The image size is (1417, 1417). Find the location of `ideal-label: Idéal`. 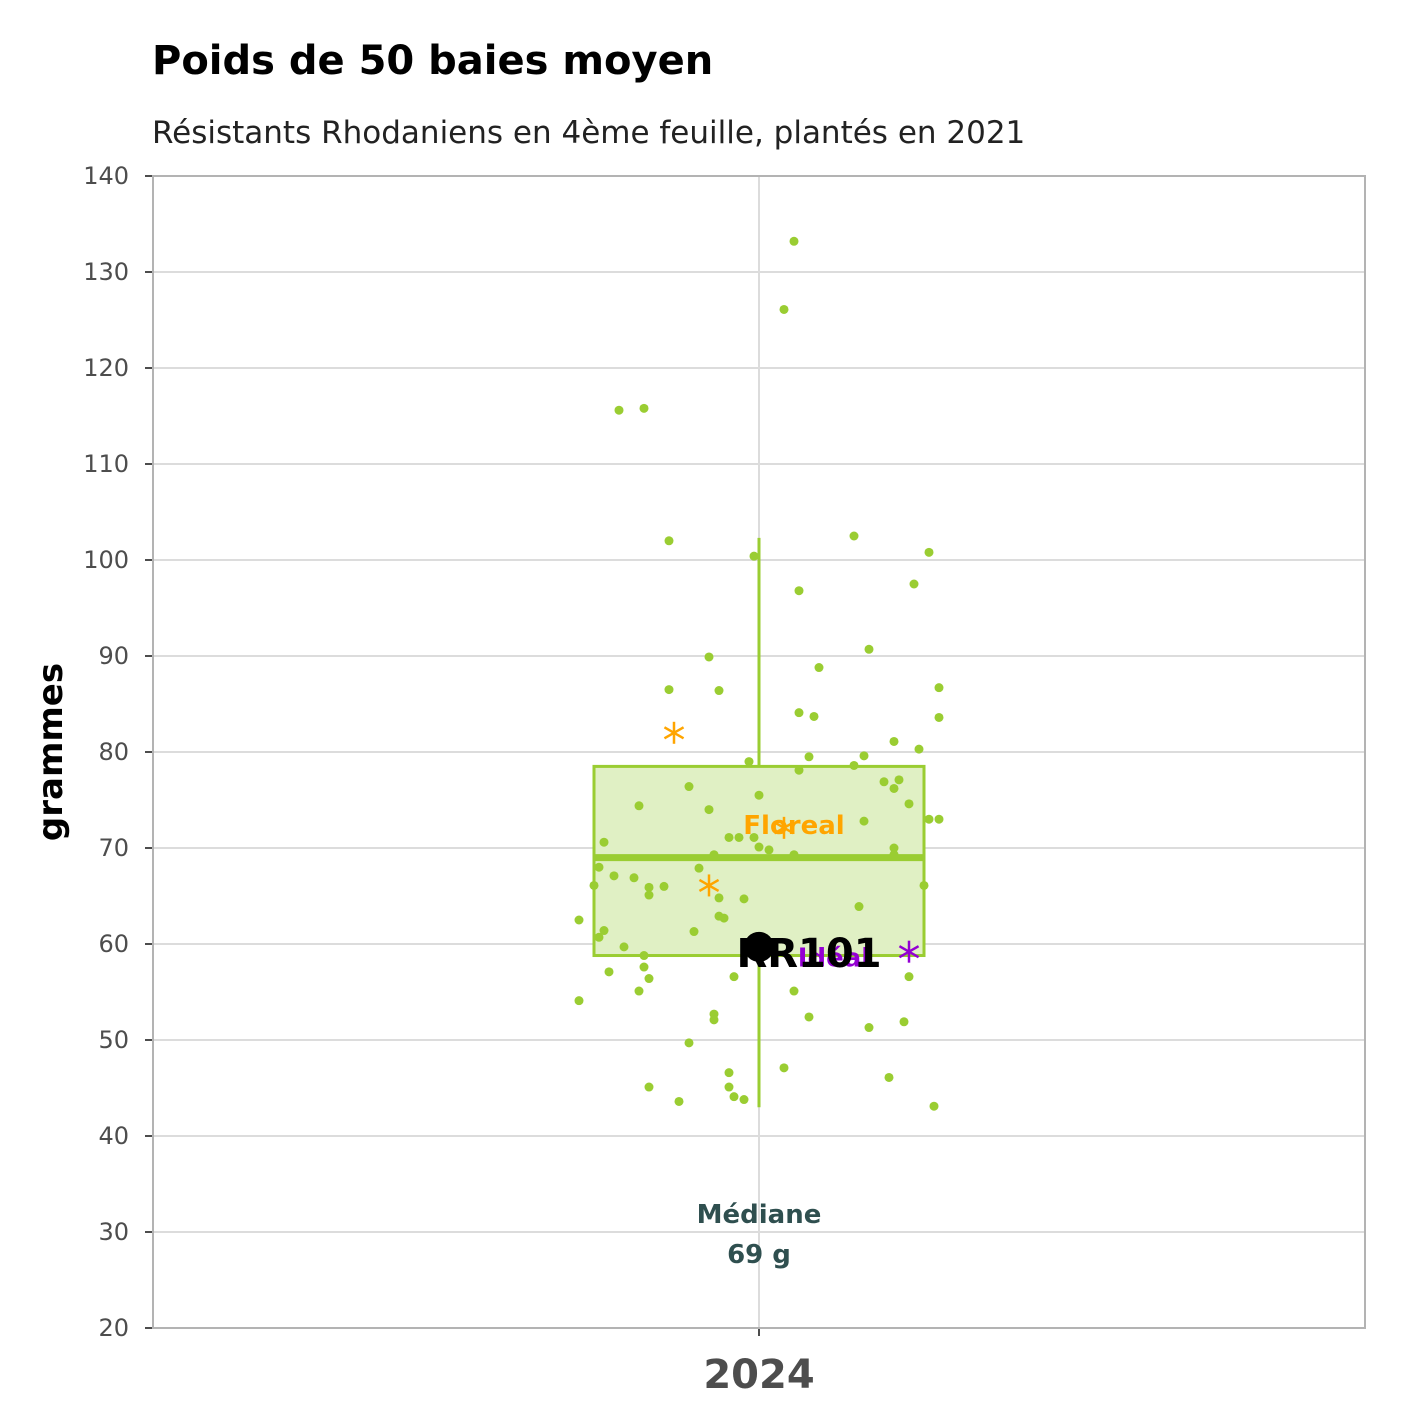

ideal-label: Idéal is located at coordinates (834, 958).